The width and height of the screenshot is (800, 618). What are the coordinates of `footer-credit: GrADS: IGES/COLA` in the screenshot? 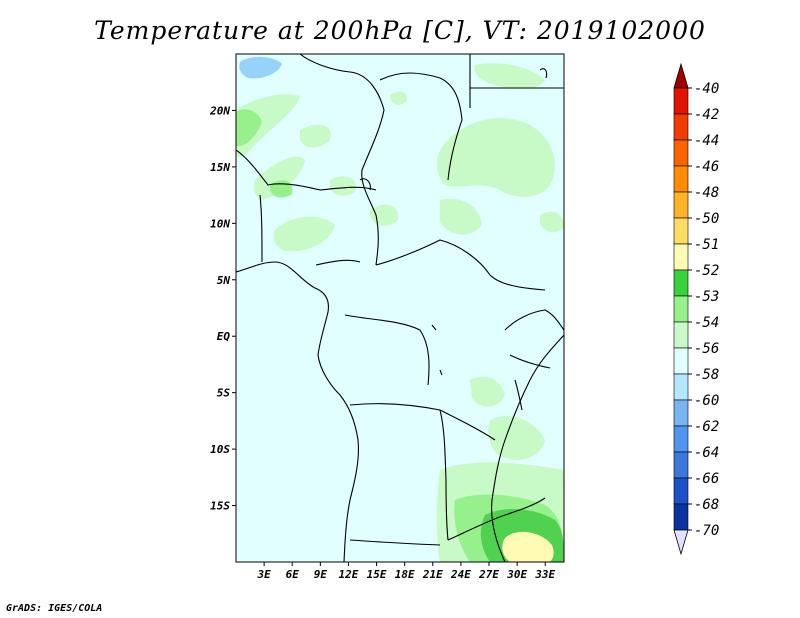 It's located at (54, 608).